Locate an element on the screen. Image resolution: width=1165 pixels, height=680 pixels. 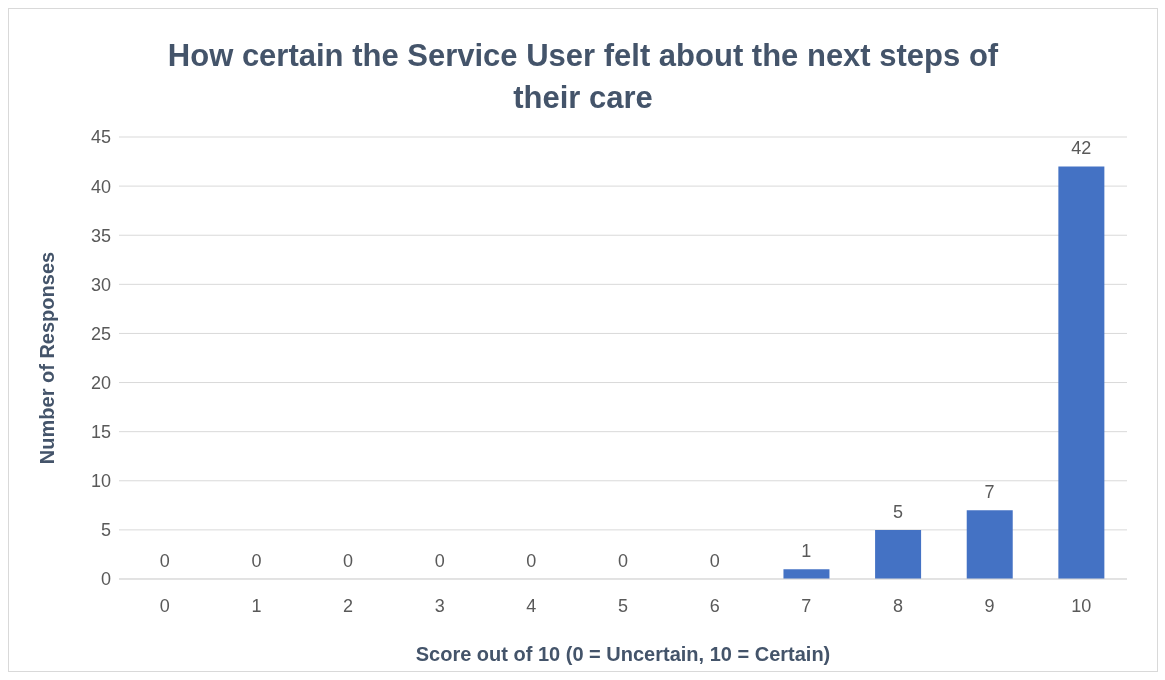
x-tick-label: 8 is located at coordinates (897, 605).